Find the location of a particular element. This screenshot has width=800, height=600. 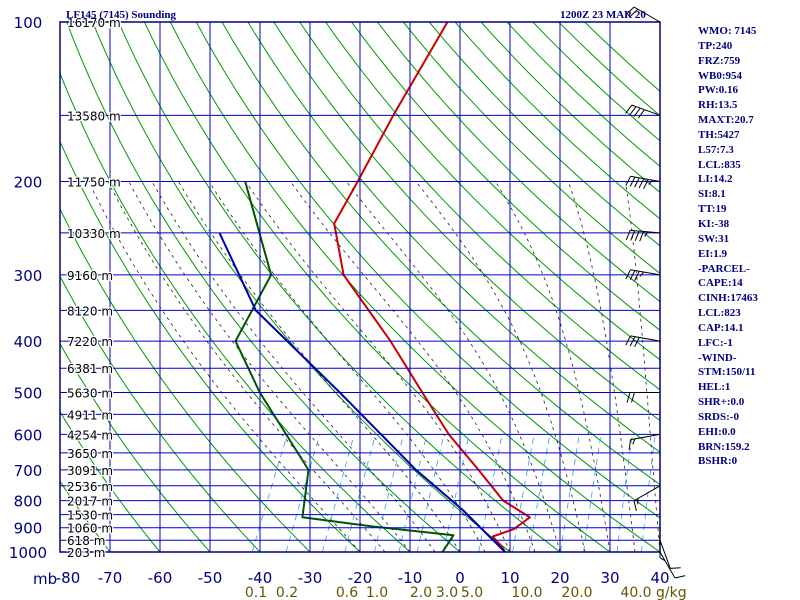

temperature-tick-label: -70 is located at coordinates (110, 578).